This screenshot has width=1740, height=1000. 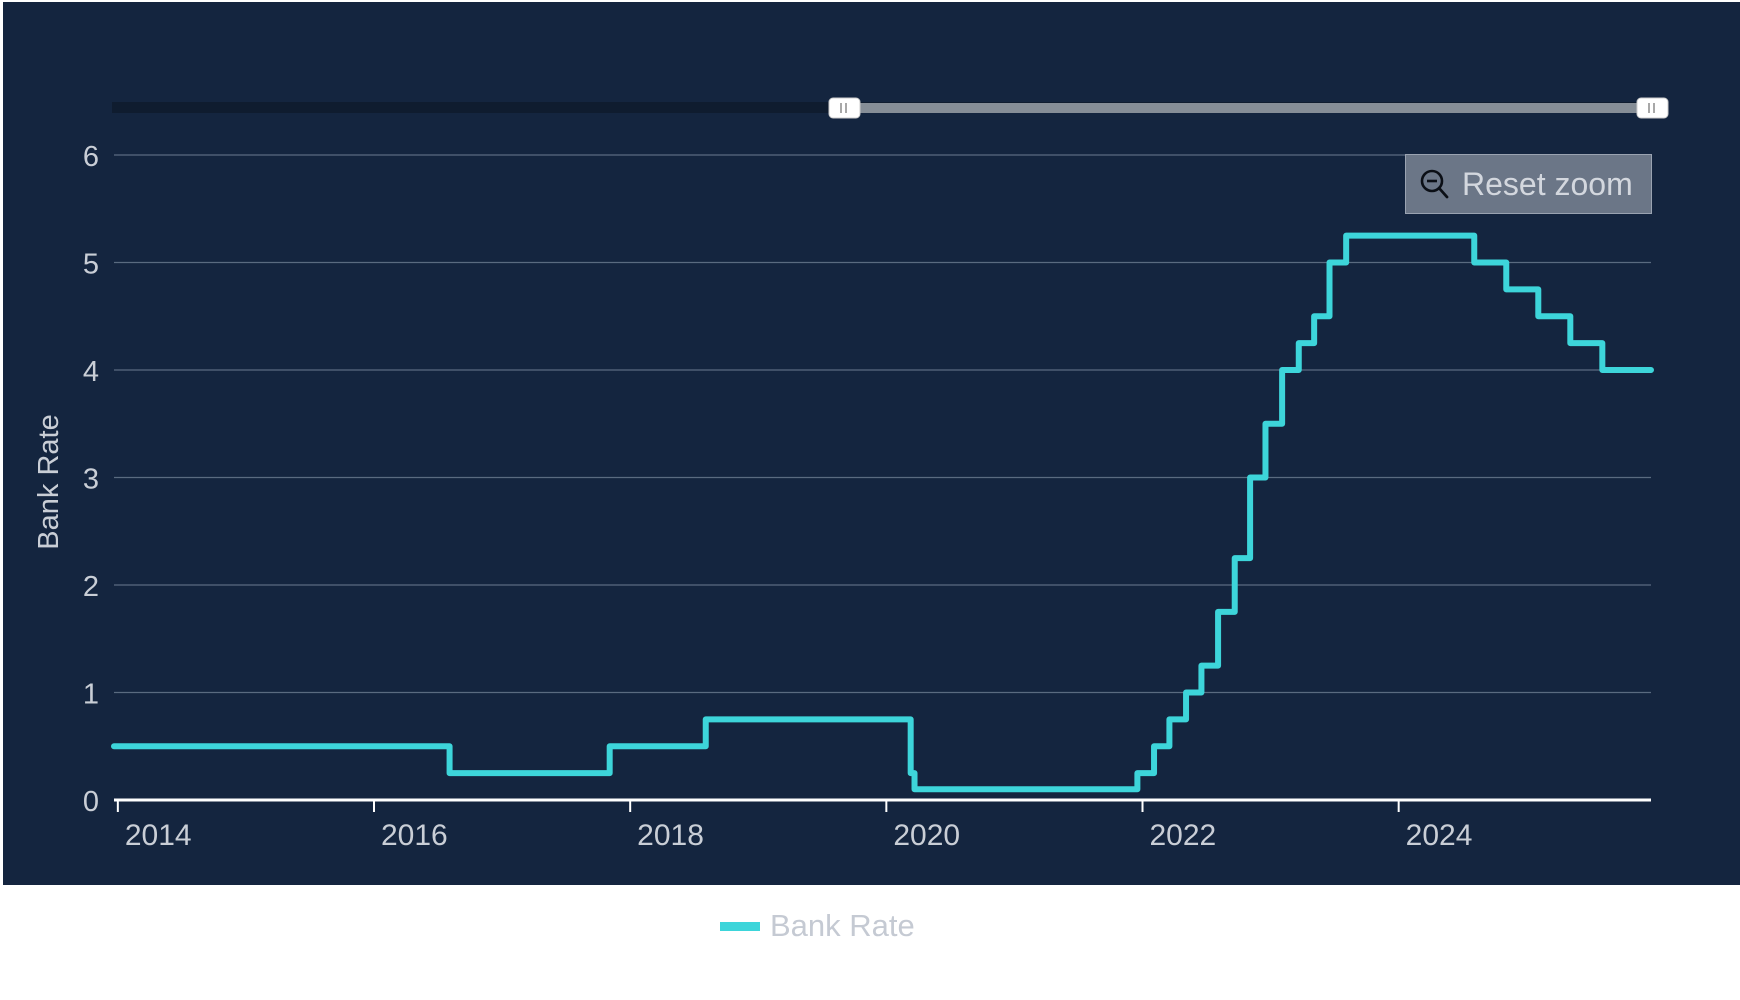 What do you see at coordinates (1183, 835) in the screenshot?
I see `x-tick-label: 2022` at bounding box center [1183, 835].